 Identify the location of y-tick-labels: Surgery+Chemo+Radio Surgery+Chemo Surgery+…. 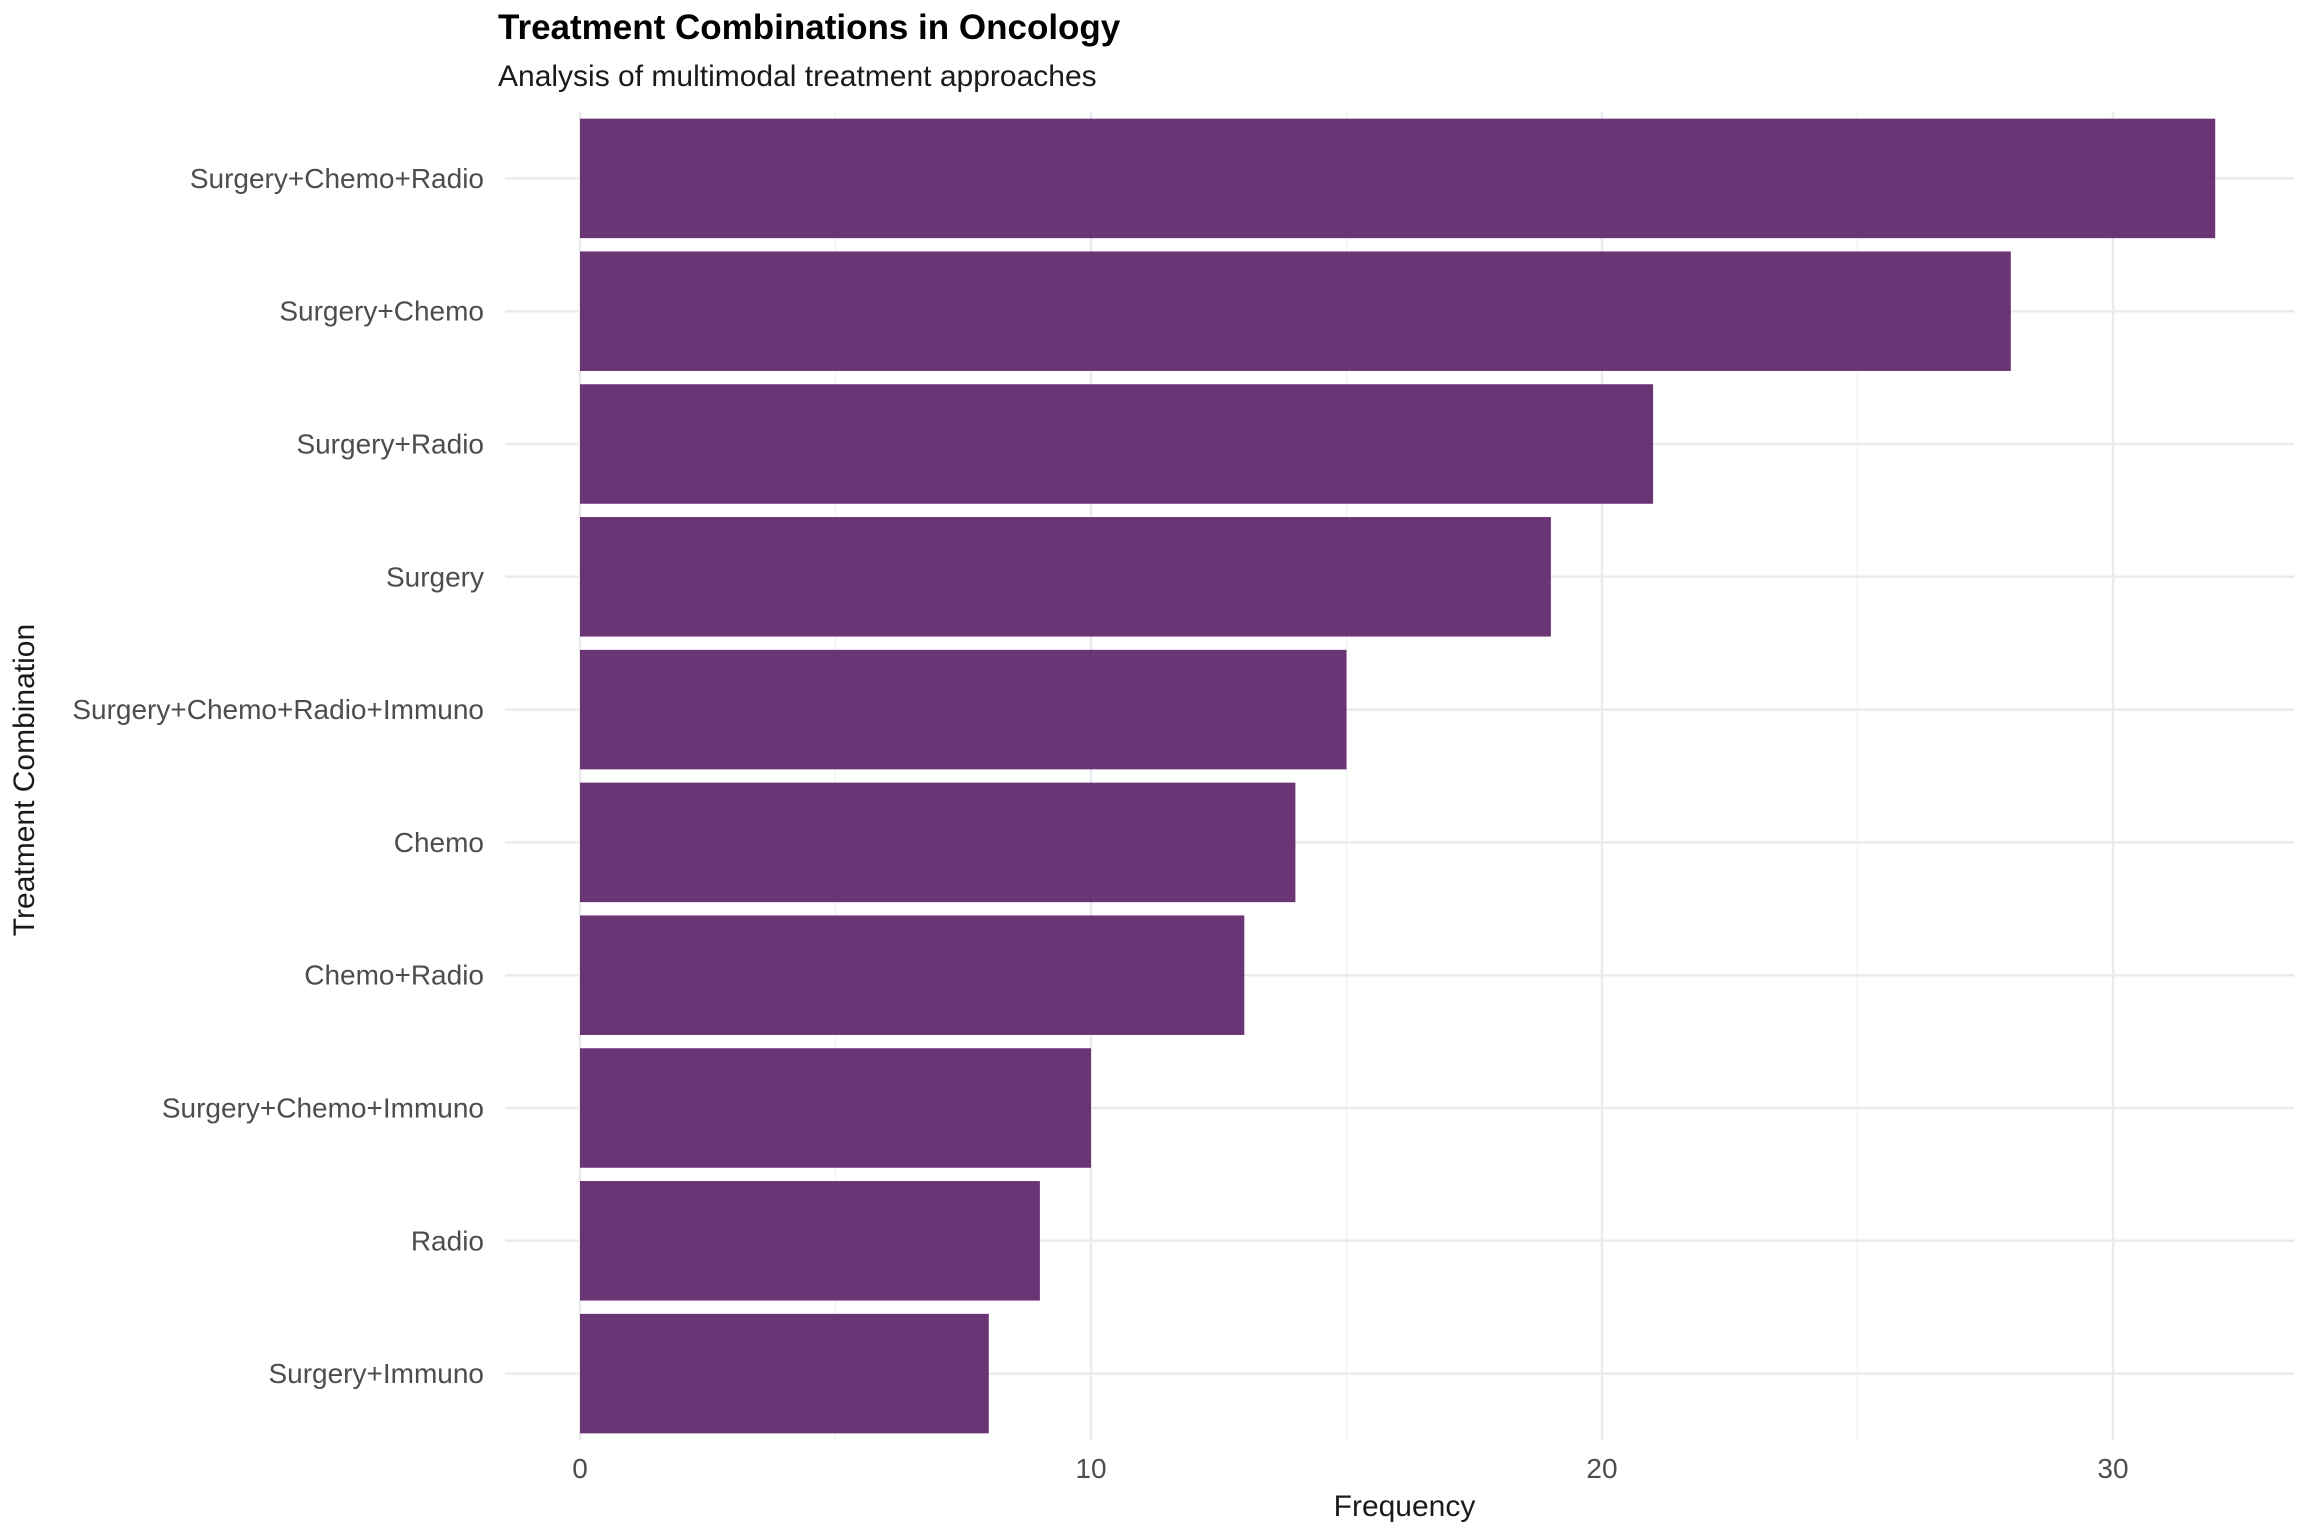
(278, 776).